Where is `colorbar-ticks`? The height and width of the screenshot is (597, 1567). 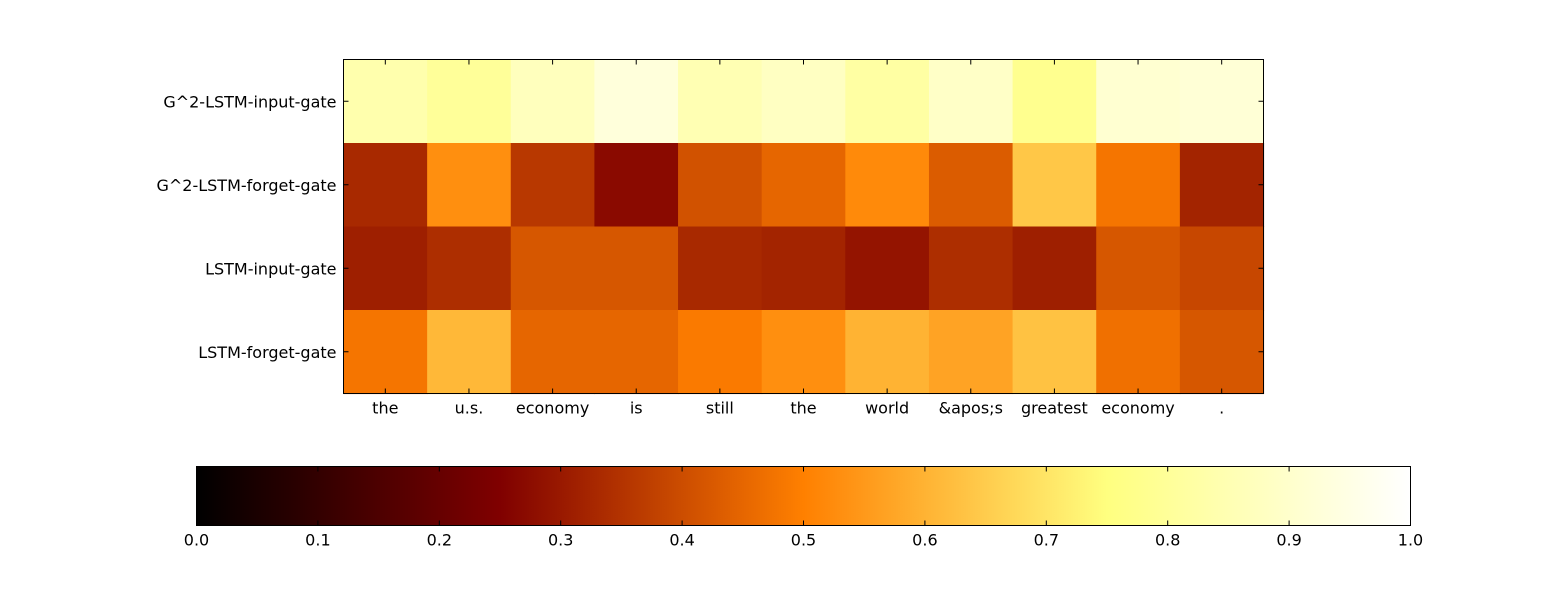 colorbar-ticks is located at coordinates (803, 496).